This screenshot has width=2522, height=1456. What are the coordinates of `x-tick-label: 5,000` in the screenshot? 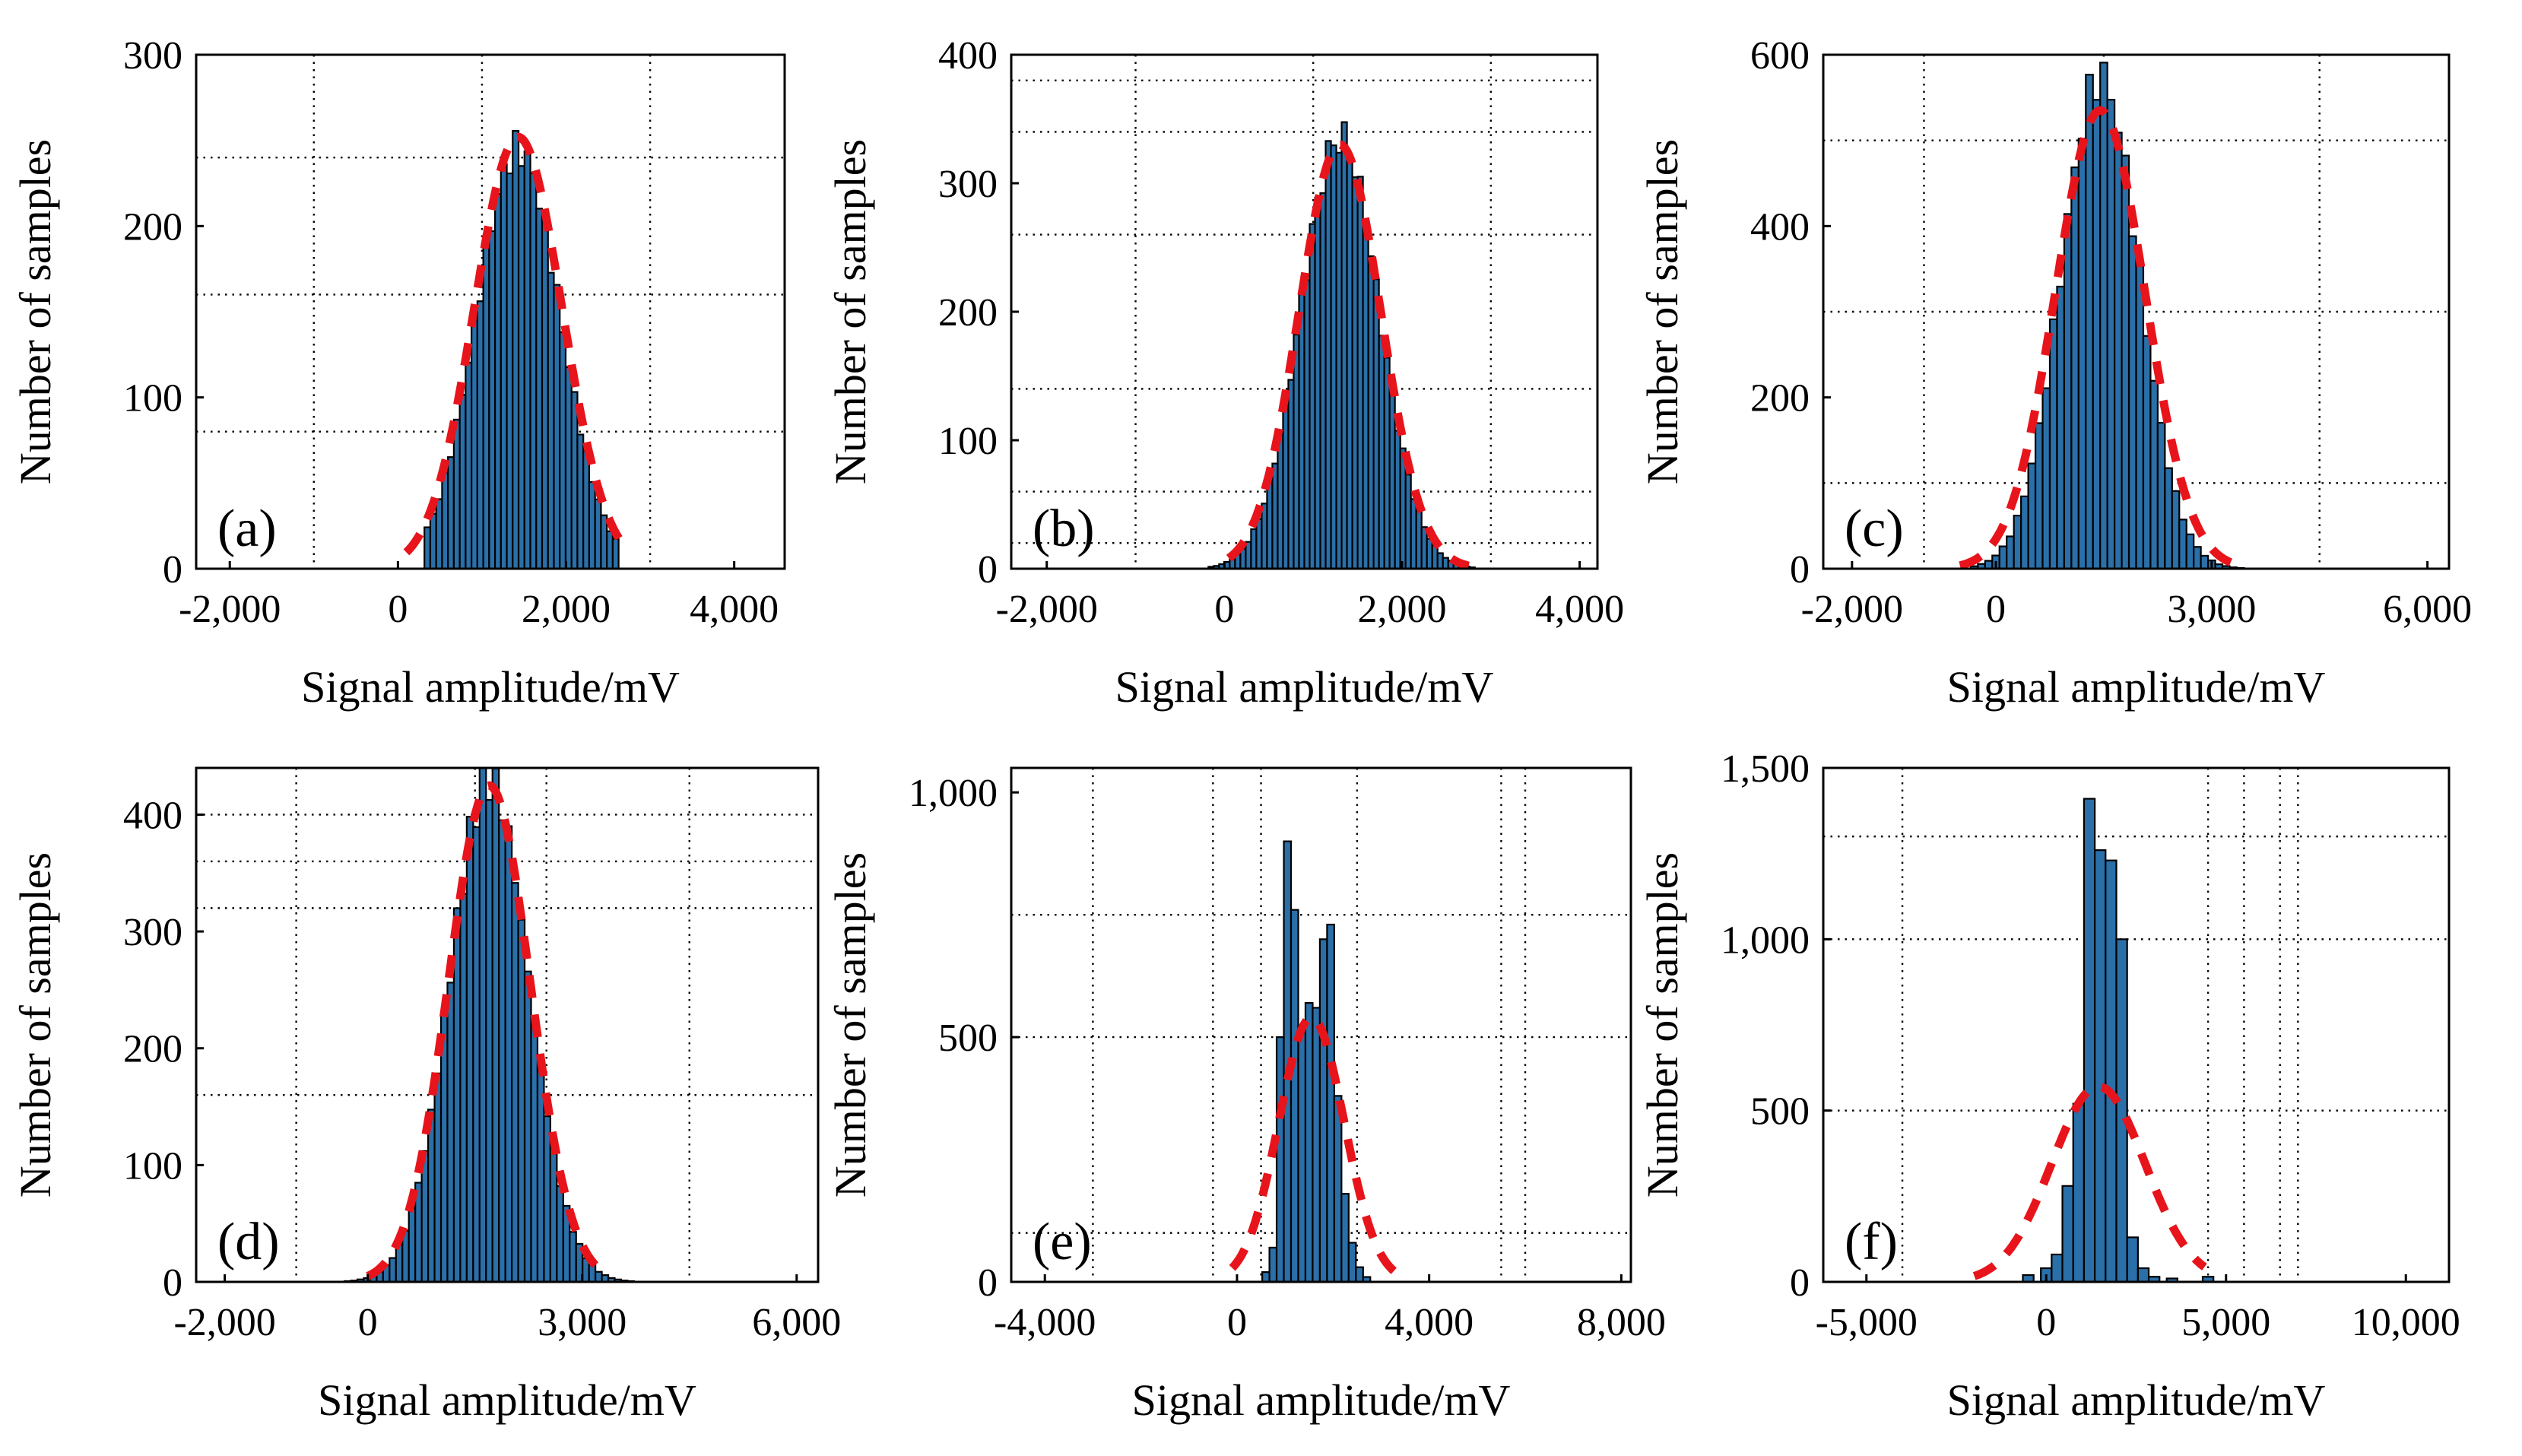 It's located at (2225, 1322).